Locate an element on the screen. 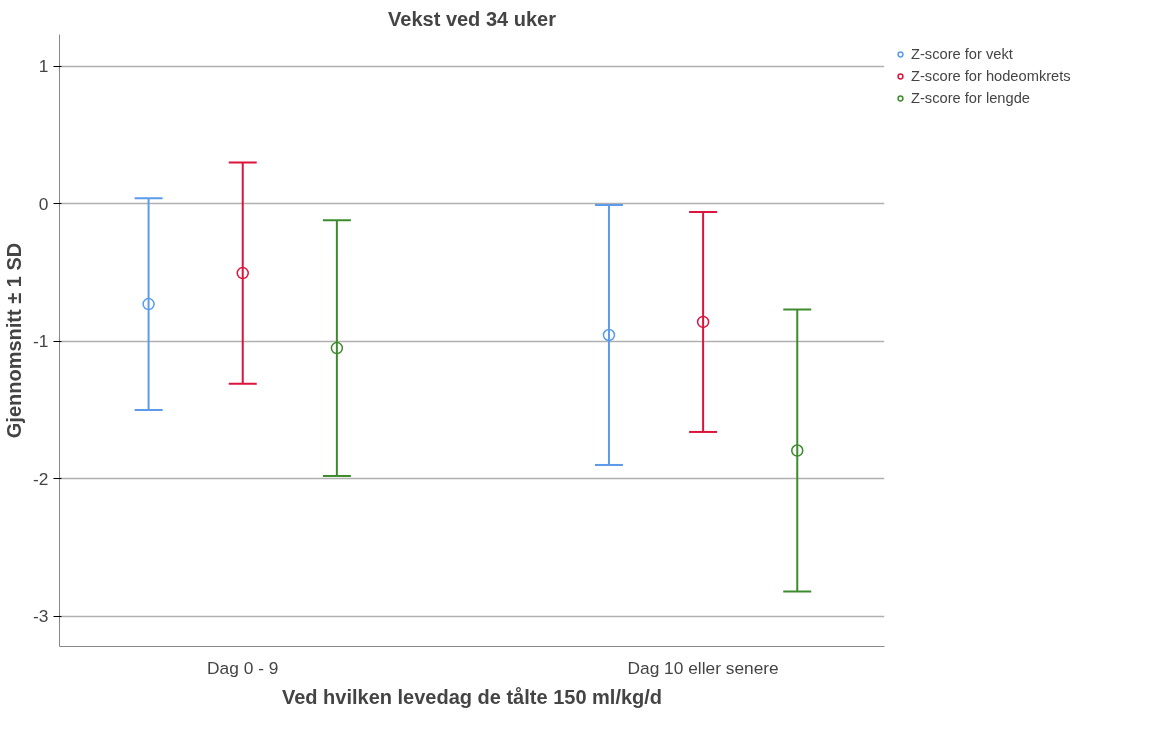 The height and width of the screenshot is (749, 1166). y-tick-label: 1 is located at coordinates (43, 66).